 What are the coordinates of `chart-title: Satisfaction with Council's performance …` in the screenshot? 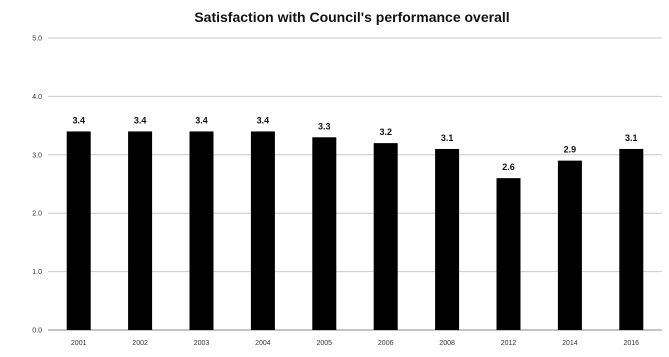 It's located at (351, 17).